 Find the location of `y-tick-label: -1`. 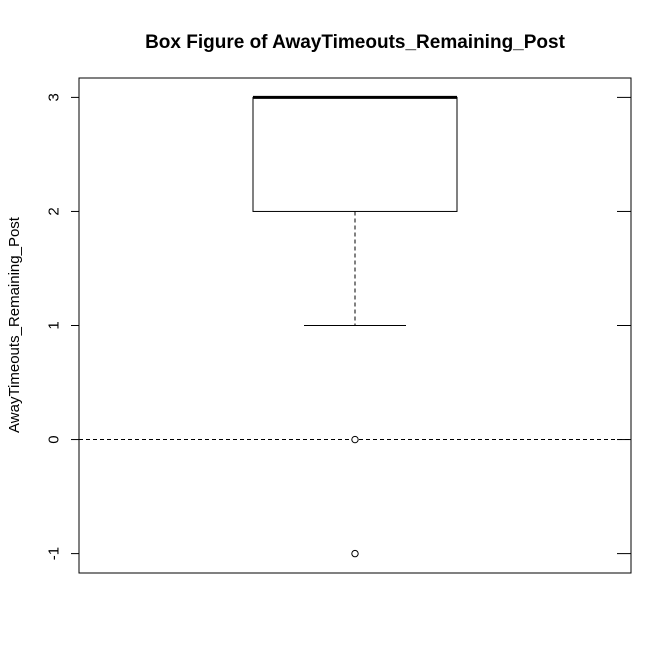

y-tick-label: -1 is located at coordinates (53, 553).